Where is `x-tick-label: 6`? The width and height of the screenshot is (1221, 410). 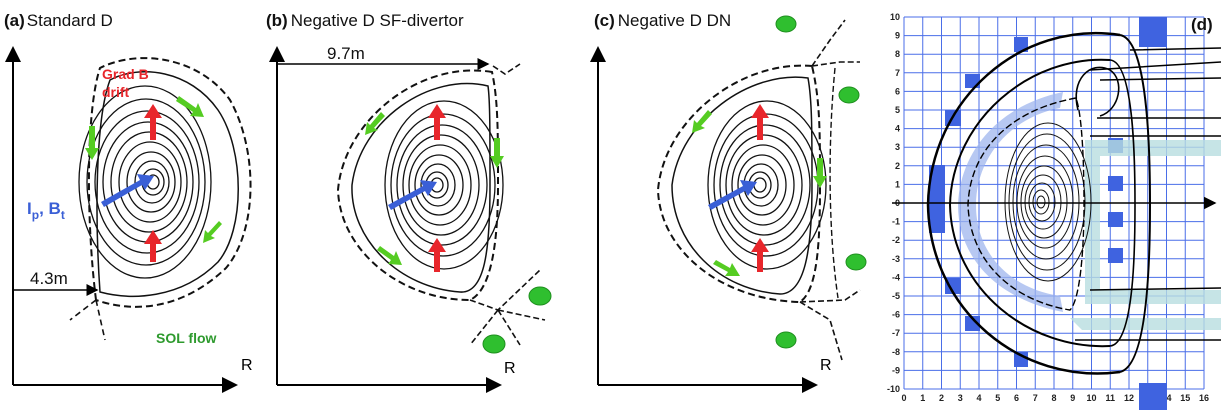 x-tick-label: 6 is located at coordinates (1016, 398).